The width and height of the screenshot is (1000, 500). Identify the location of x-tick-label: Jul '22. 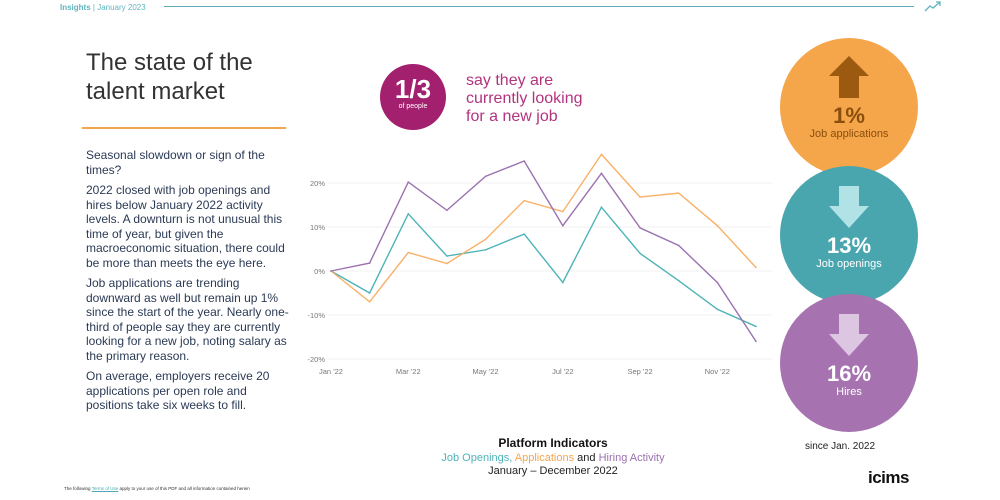
(562, 371).